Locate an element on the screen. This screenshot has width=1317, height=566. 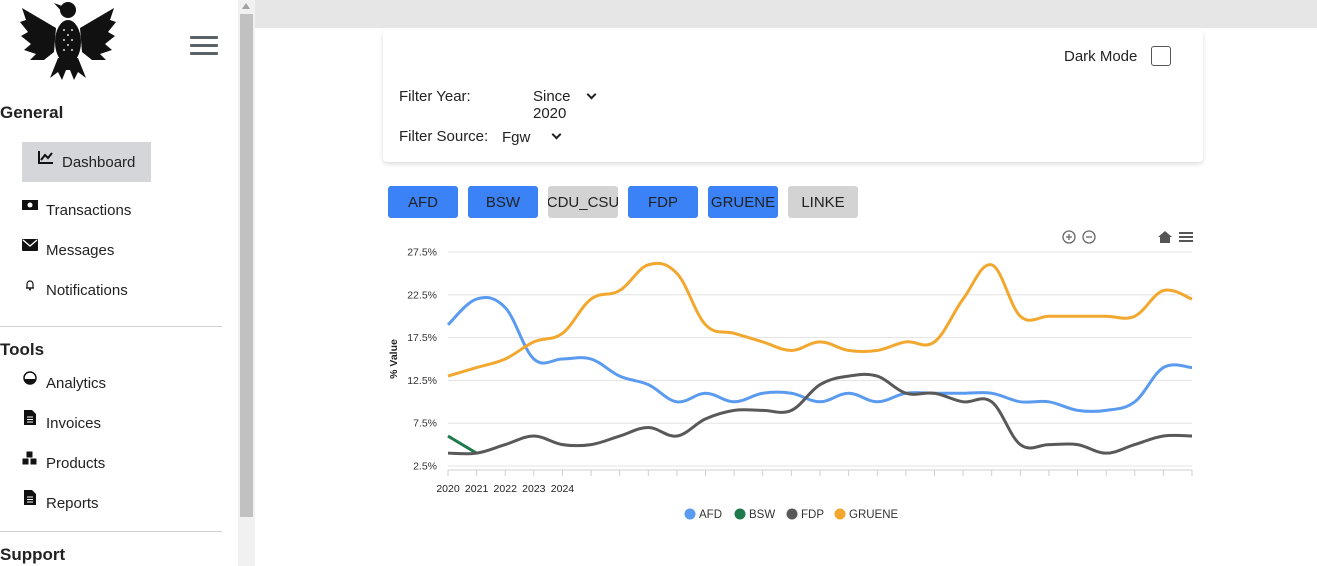
sidebar-item-reports: Reports is located at coordinates (60, 503).